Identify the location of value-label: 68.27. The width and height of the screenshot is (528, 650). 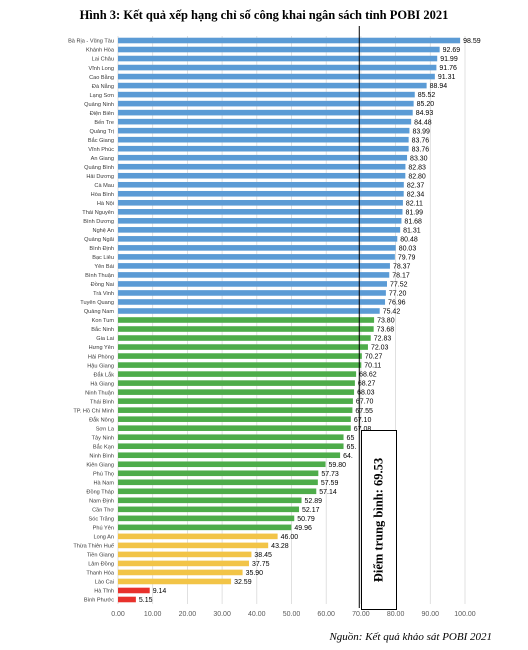
(367, 384).